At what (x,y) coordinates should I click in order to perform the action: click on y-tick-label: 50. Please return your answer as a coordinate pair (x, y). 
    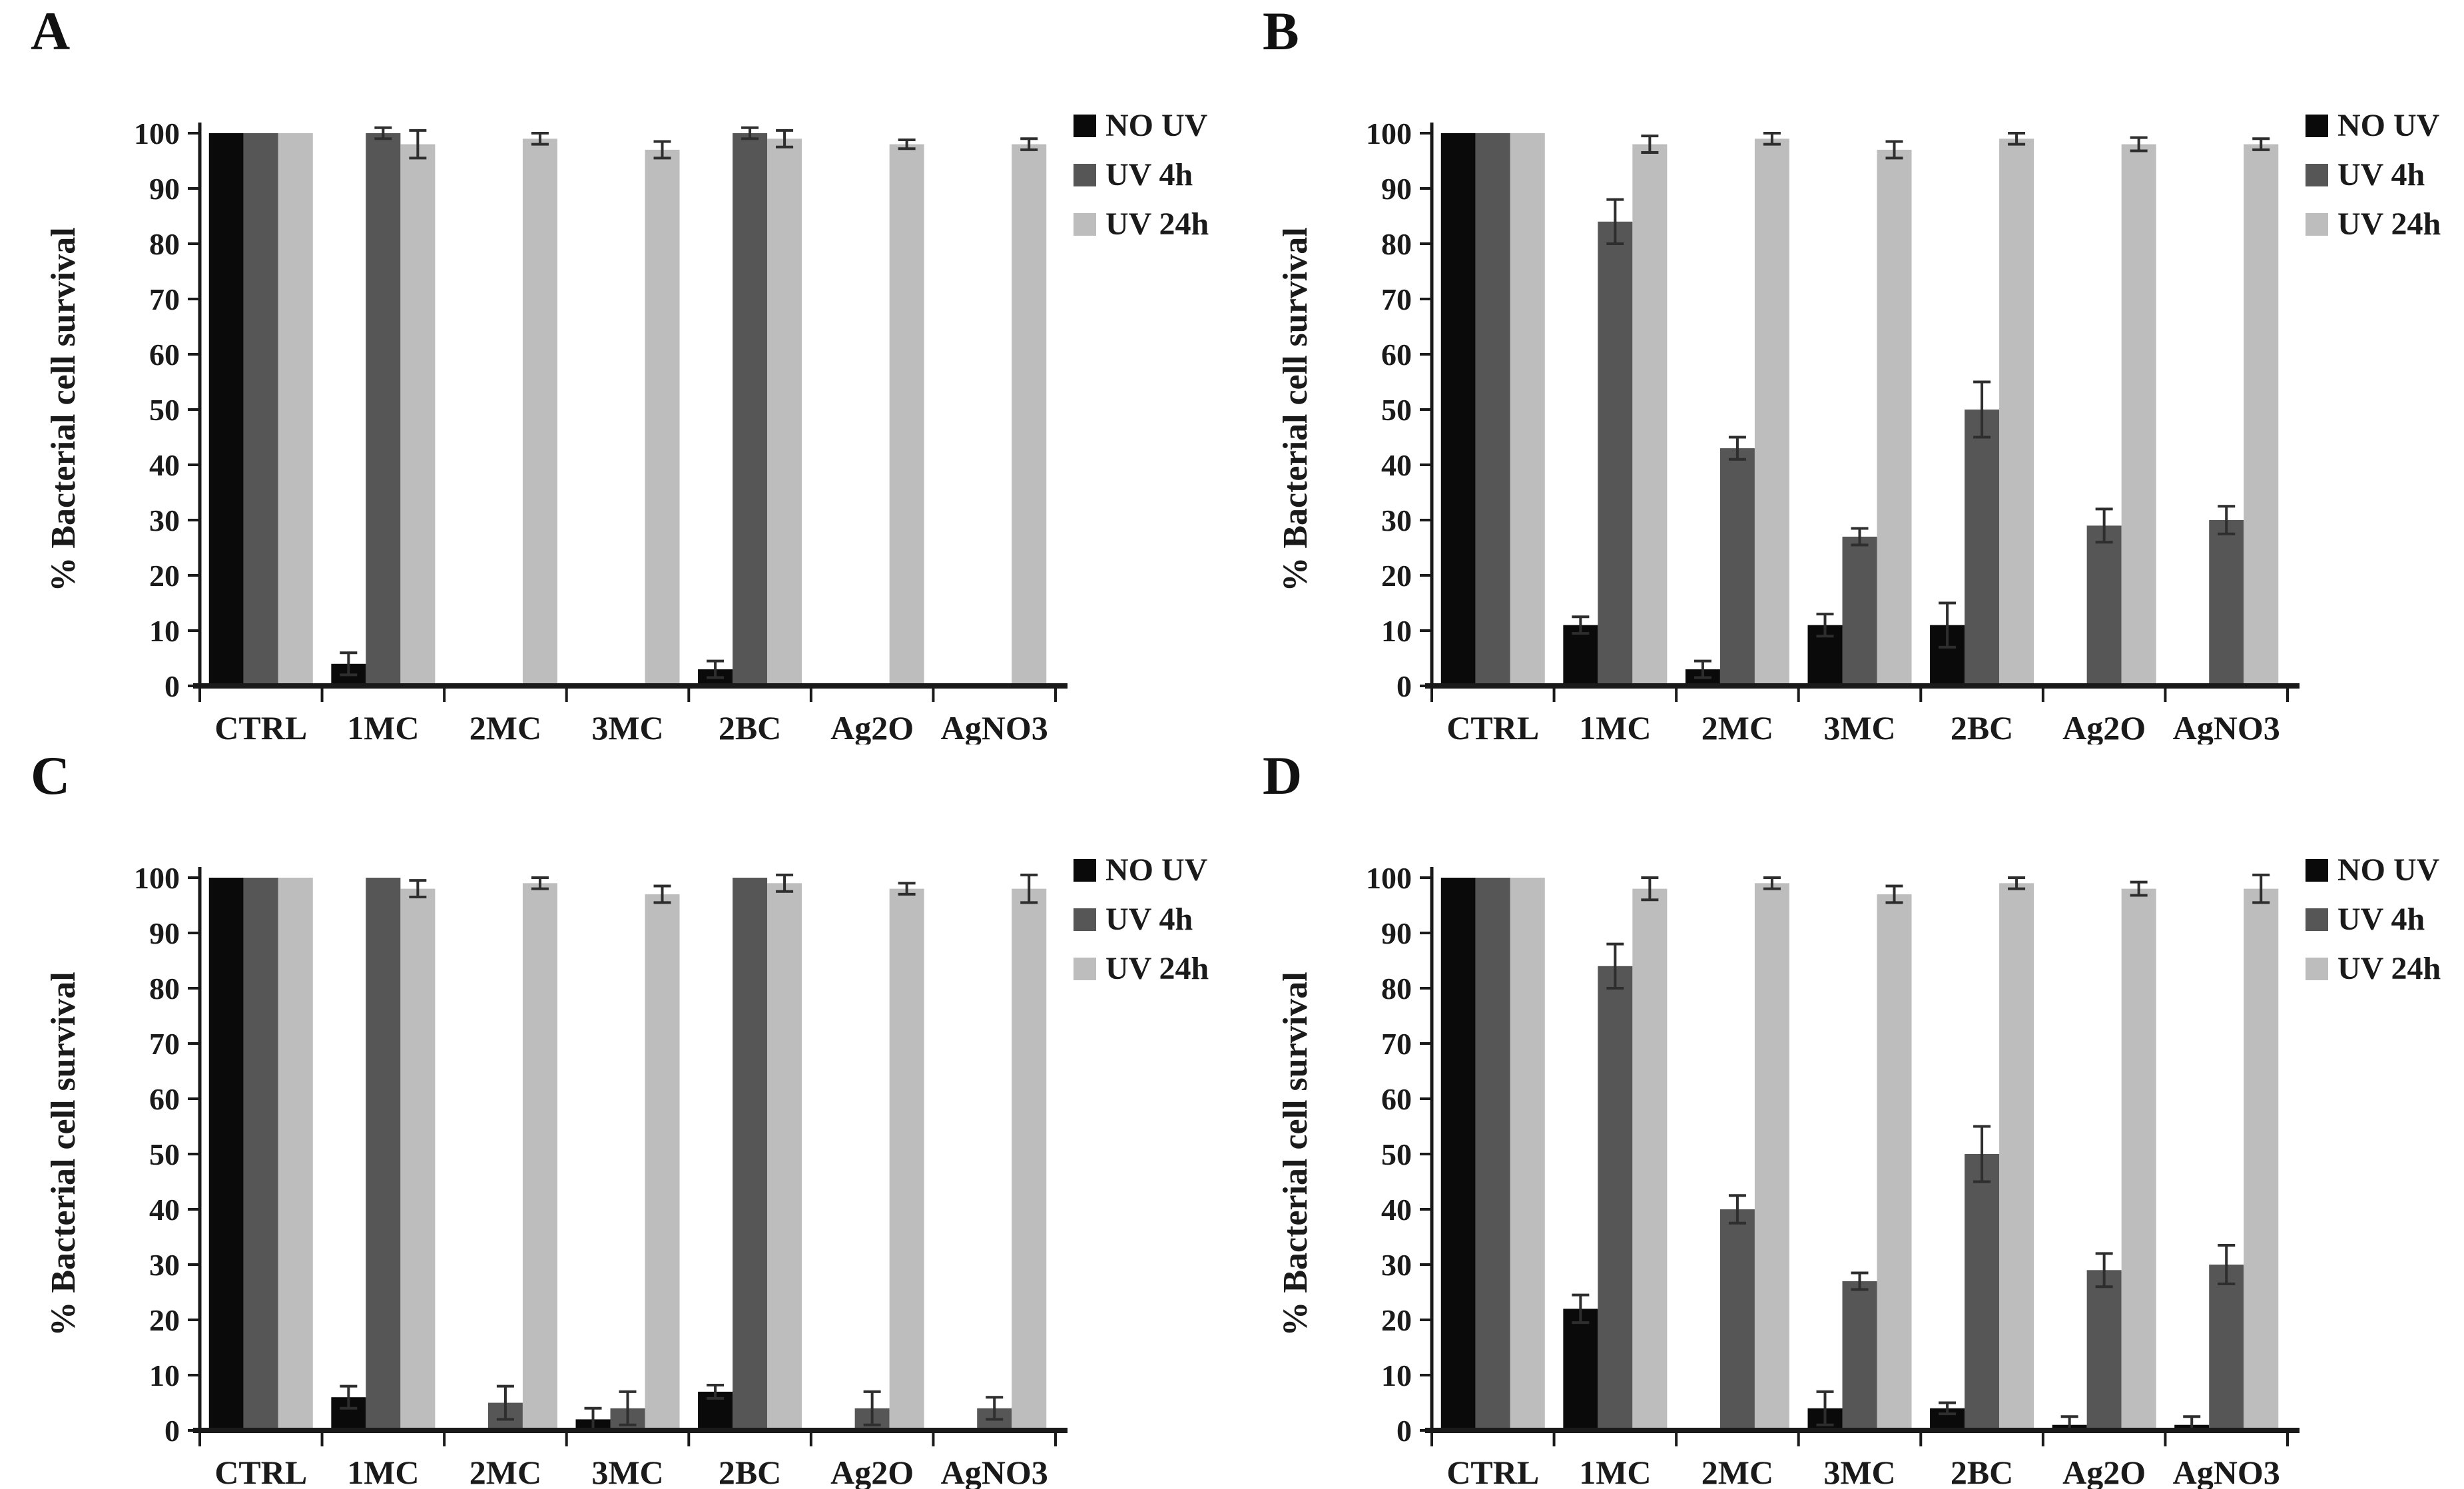
    Looking at the image, I should click on (164, 1154).